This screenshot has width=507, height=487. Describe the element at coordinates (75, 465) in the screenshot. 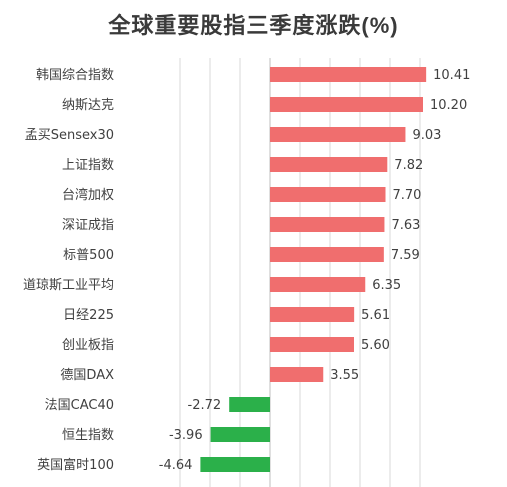

I see `category-label: 英国富时100` at that location.